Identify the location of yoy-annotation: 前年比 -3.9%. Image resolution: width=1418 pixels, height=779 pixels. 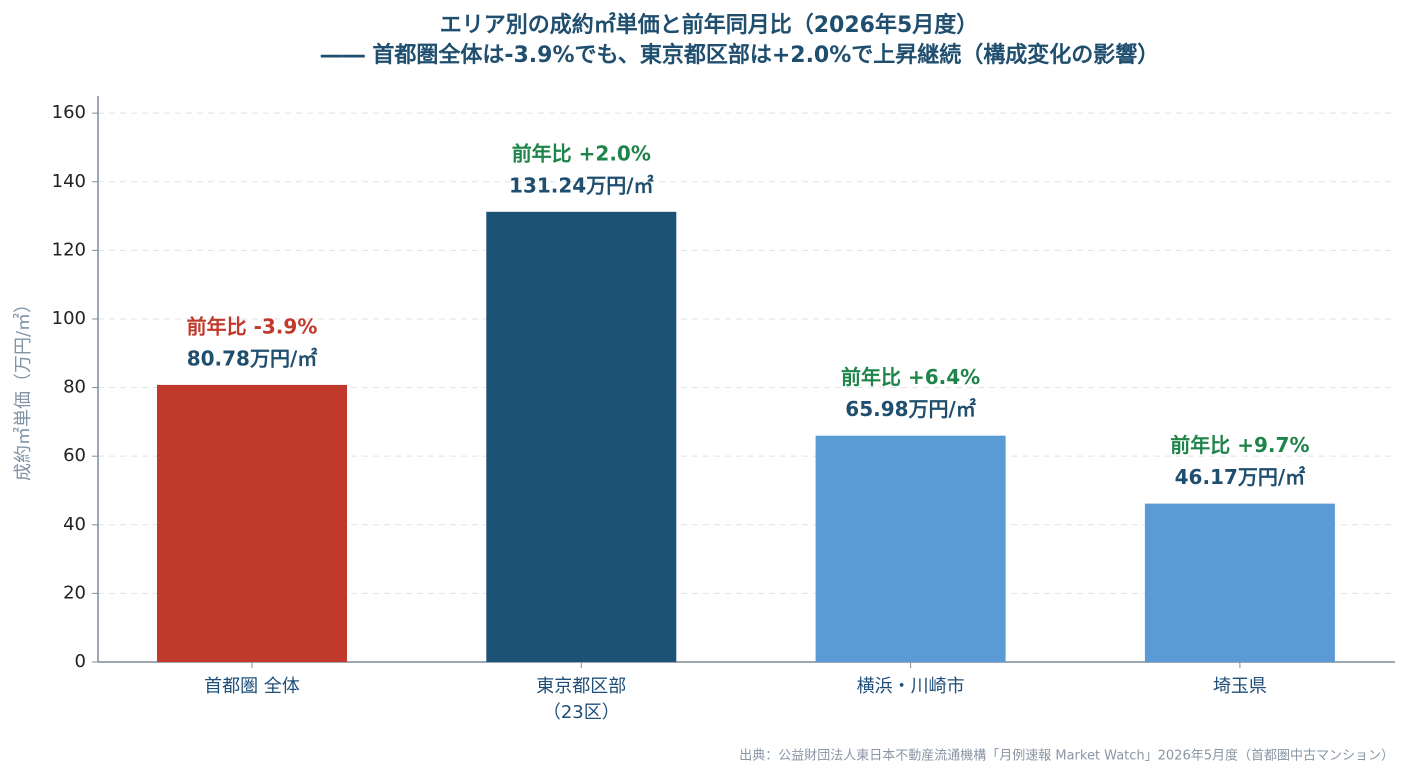
(252, 326).